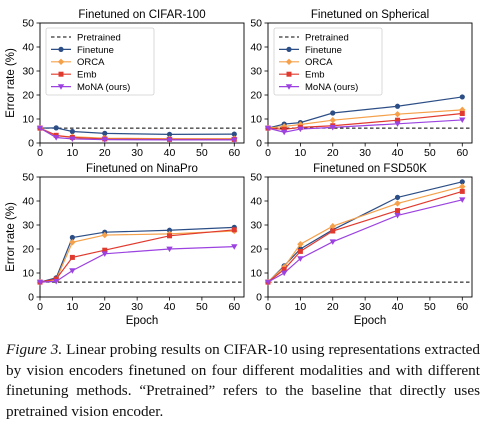  Describe the element at coordinates (256, 226) in the screenshot. I see `y-tick-label: 30` at that location.